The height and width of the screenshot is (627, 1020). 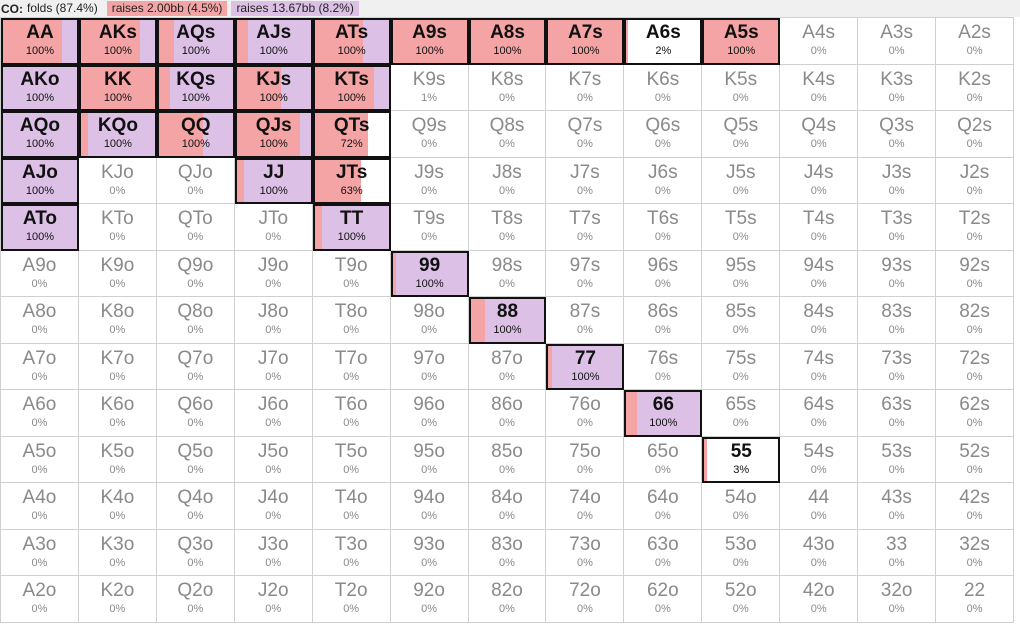 I want to click on hand-cell-Q4o: Q4o 0%, so click(x=195, y=506).